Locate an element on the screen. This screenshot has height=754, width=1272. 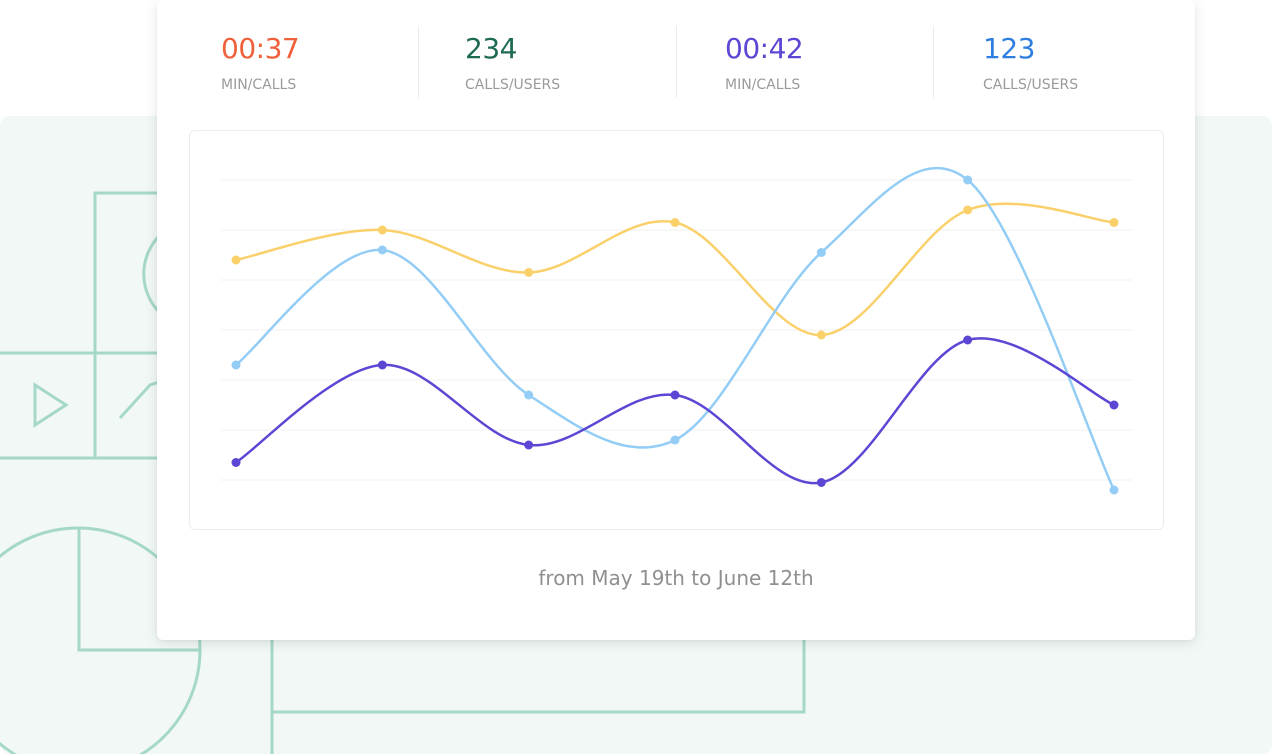
stat-value: 234 is located at coordinates (491, 48).